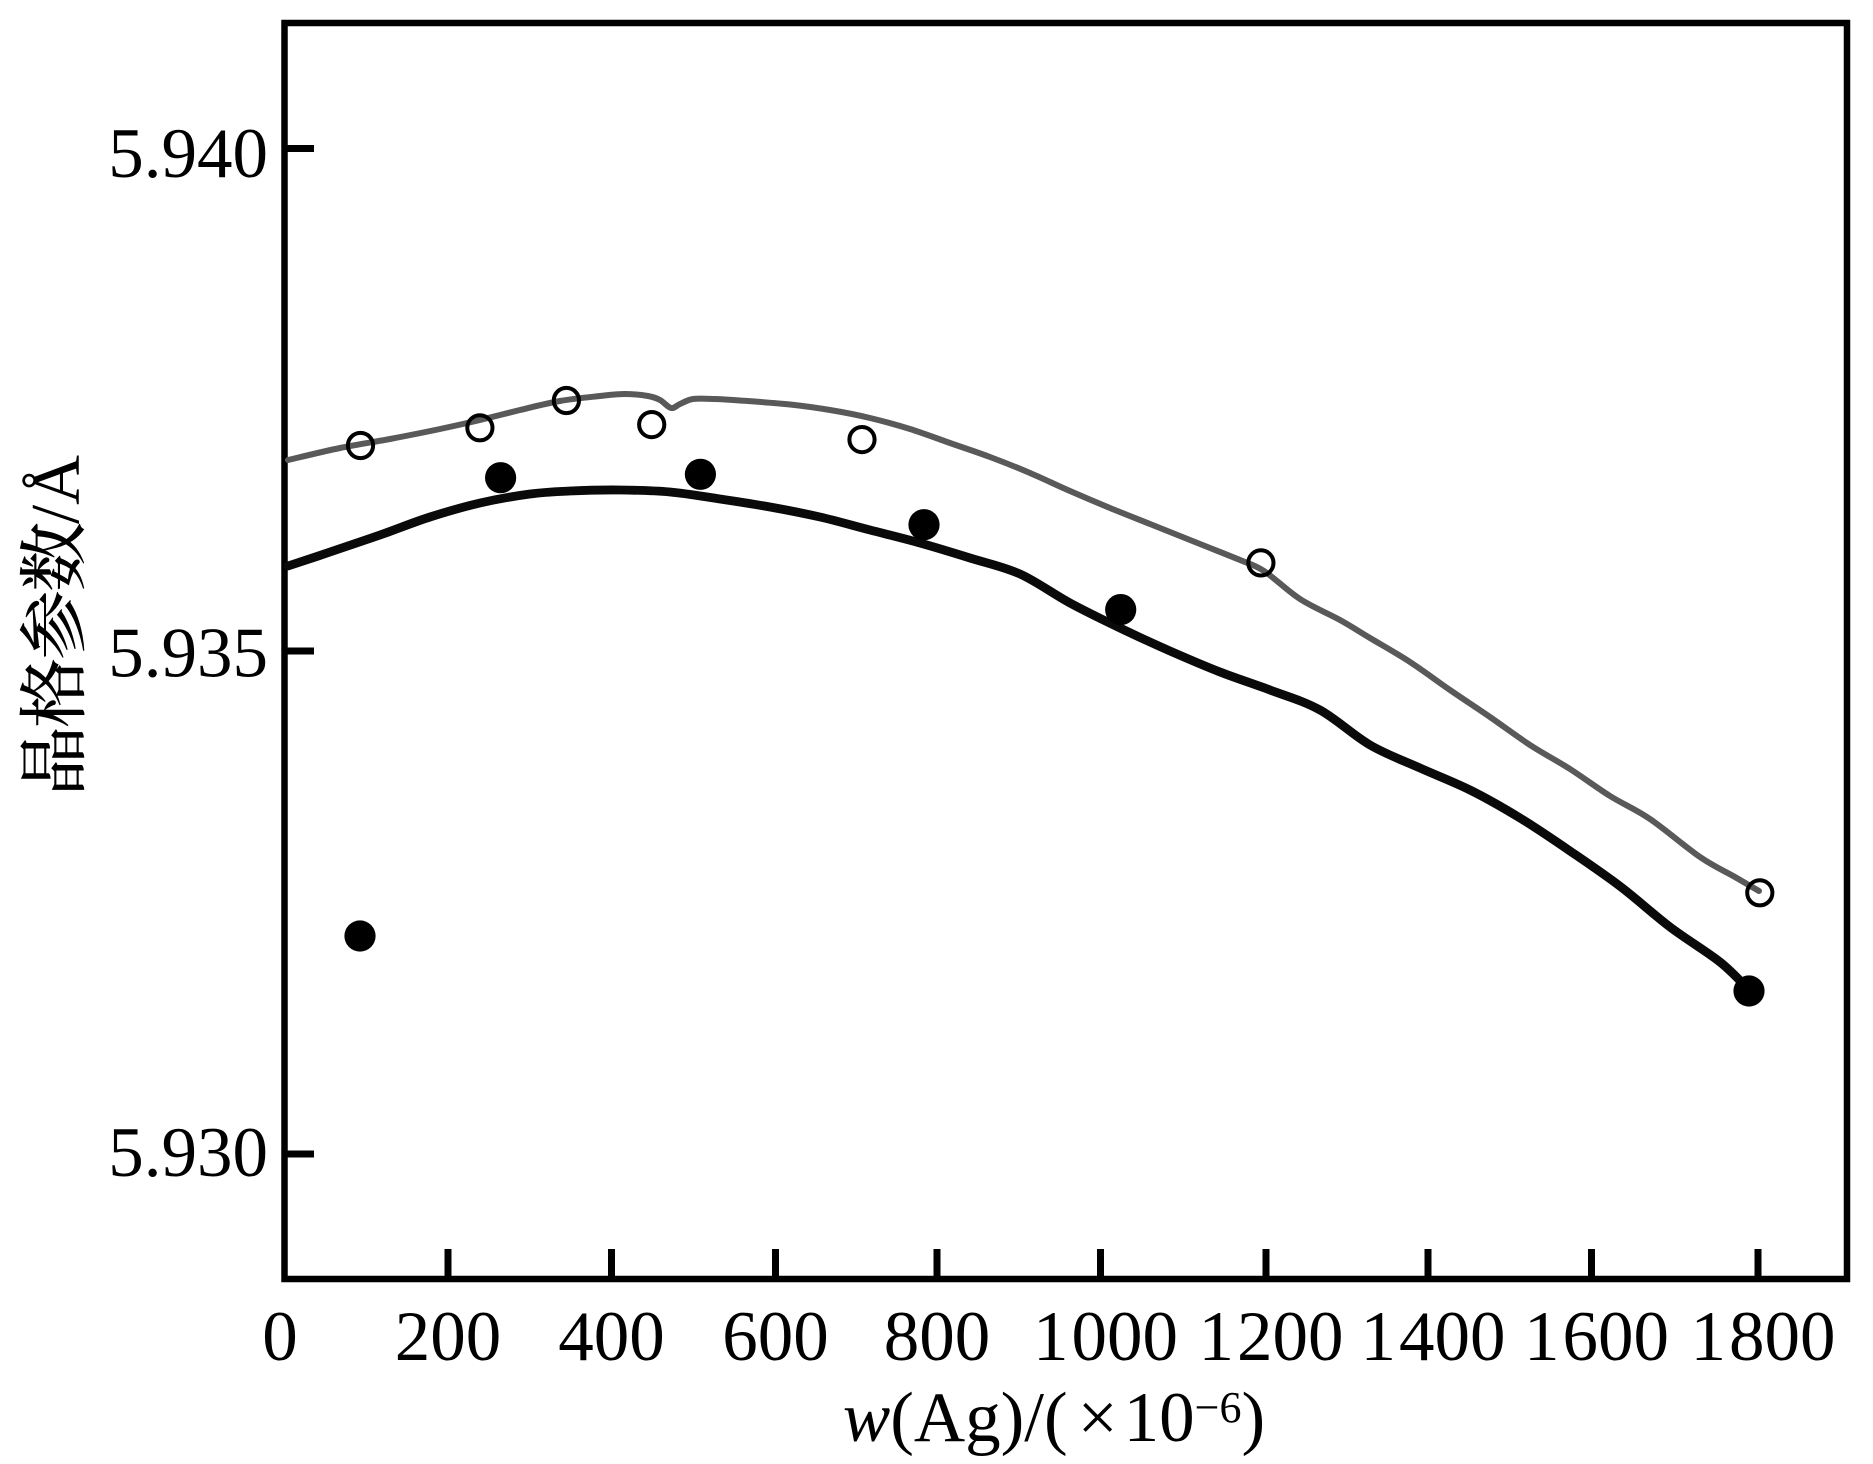 The width and height of the screenshot is (1873, 1464). I want to click on svg-text: 600, so click(775, 1337).